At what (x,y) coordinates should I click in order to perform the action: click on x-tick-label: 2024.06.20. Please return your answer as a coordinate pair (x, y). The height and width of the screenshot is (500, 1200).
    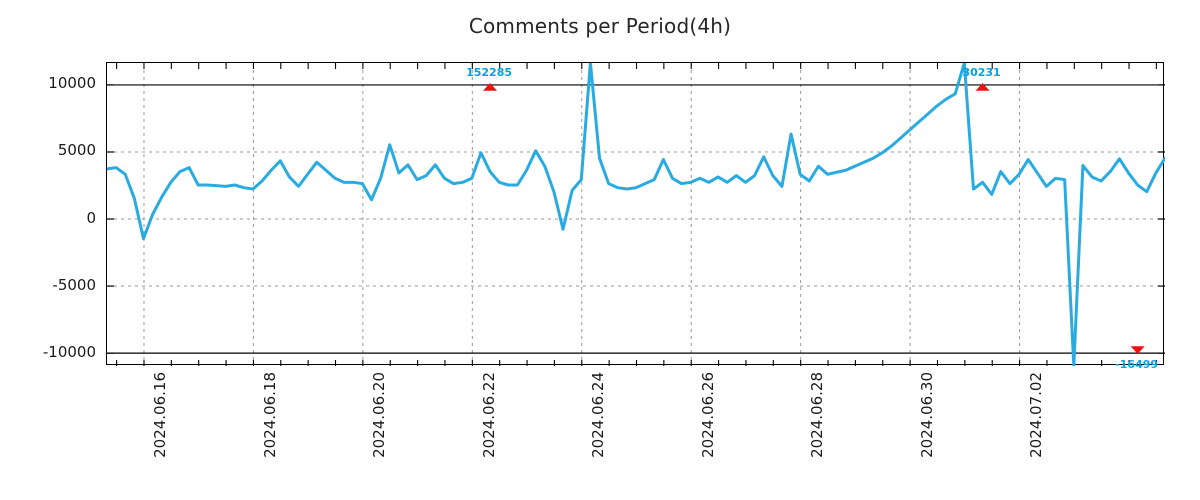
    Looking at the image, I should click on (379, 415).